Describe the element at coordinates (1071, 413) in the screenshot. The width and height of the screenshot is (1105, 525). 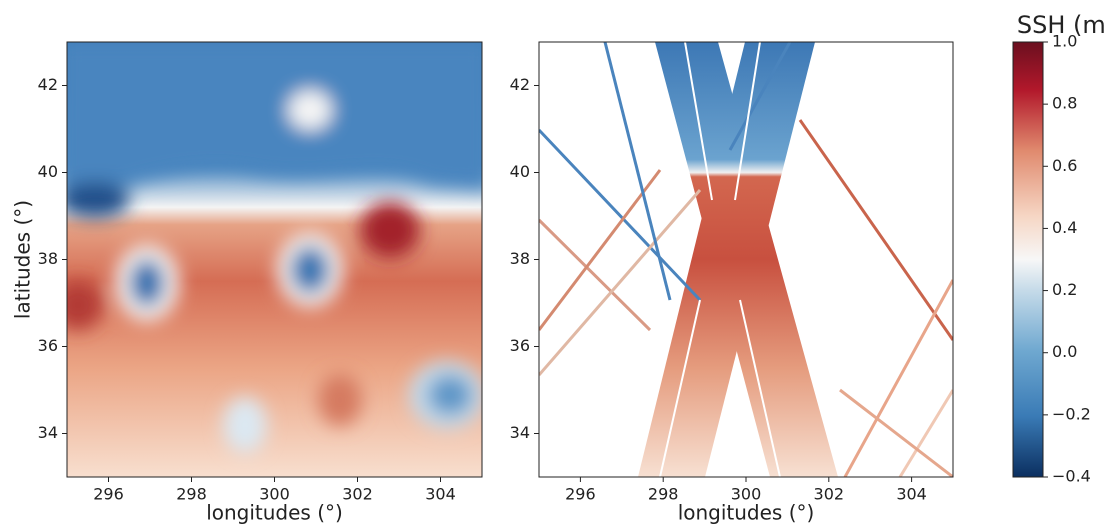
I see `colorbar-tick-label: −0.2` at that location.